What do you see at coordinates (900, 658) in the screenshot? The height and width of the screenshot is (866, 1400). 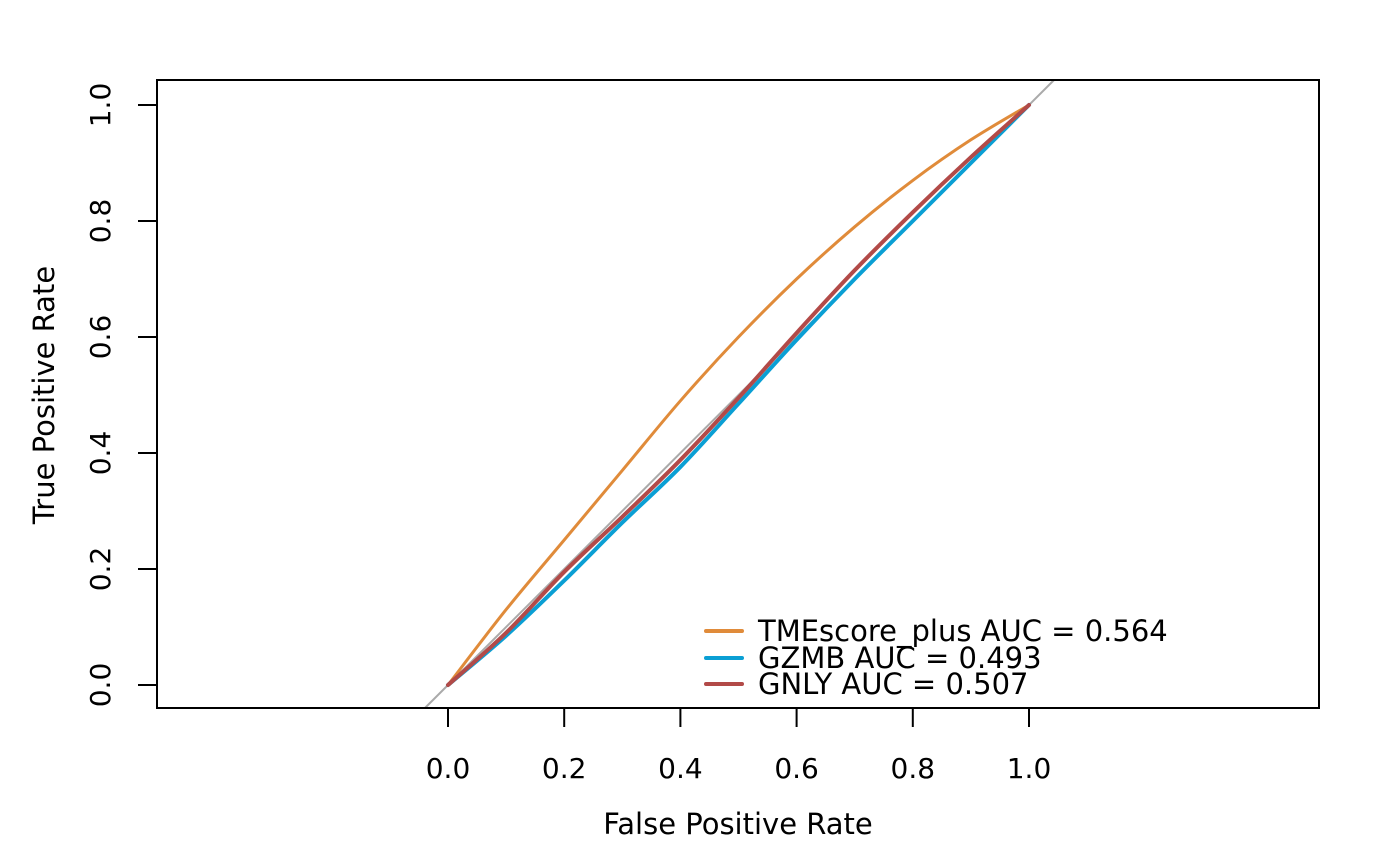 I see `legend-label: GZMB AUC = 0.493` at bounding box center [900, 658].